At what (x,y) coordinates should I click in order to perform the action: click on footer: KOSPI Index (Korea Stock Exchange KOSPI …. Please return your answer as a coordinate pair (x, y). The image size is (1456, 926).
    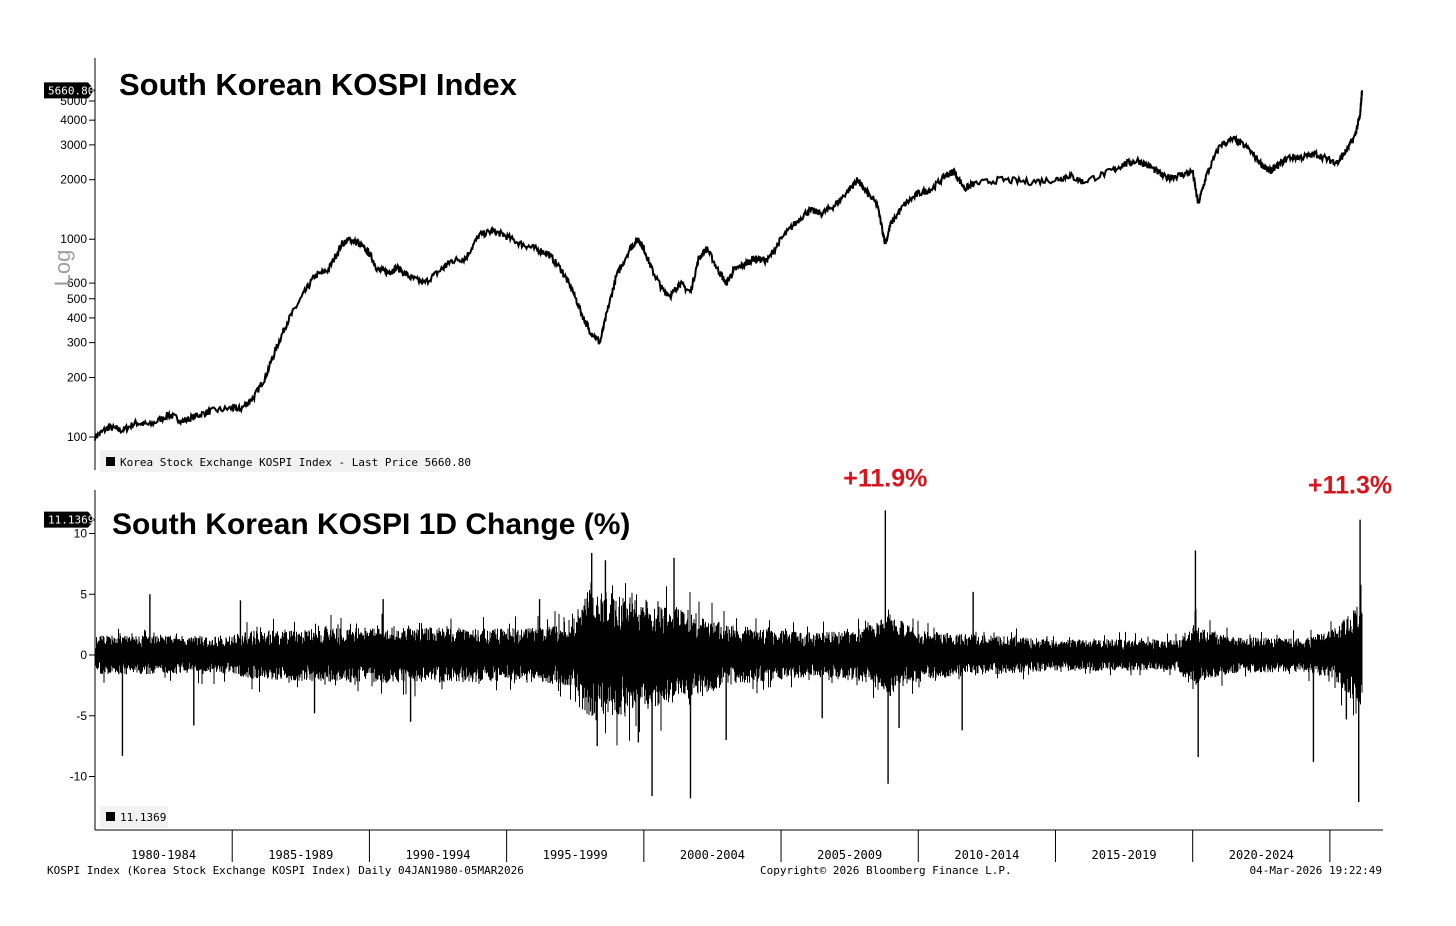
    Looking at the image, I should click on (714, 870).